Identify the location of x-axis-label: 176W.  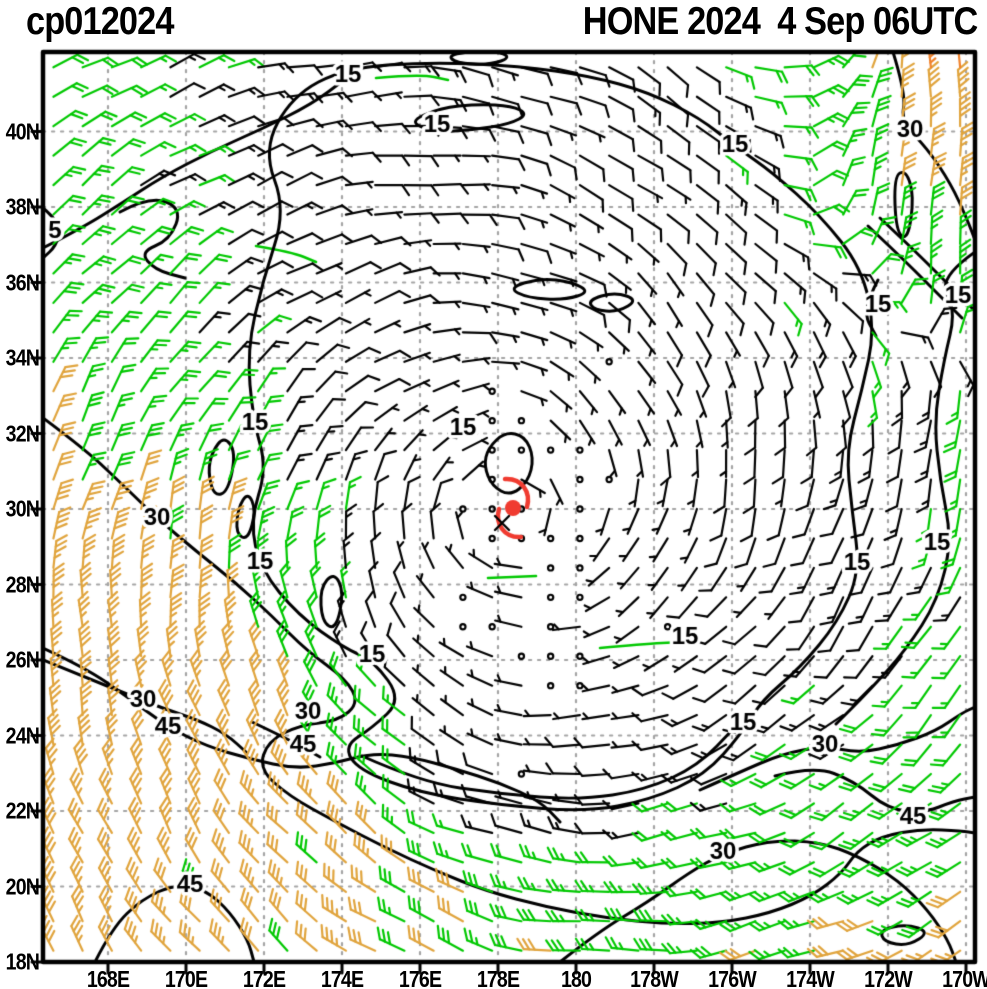
(732, 977).